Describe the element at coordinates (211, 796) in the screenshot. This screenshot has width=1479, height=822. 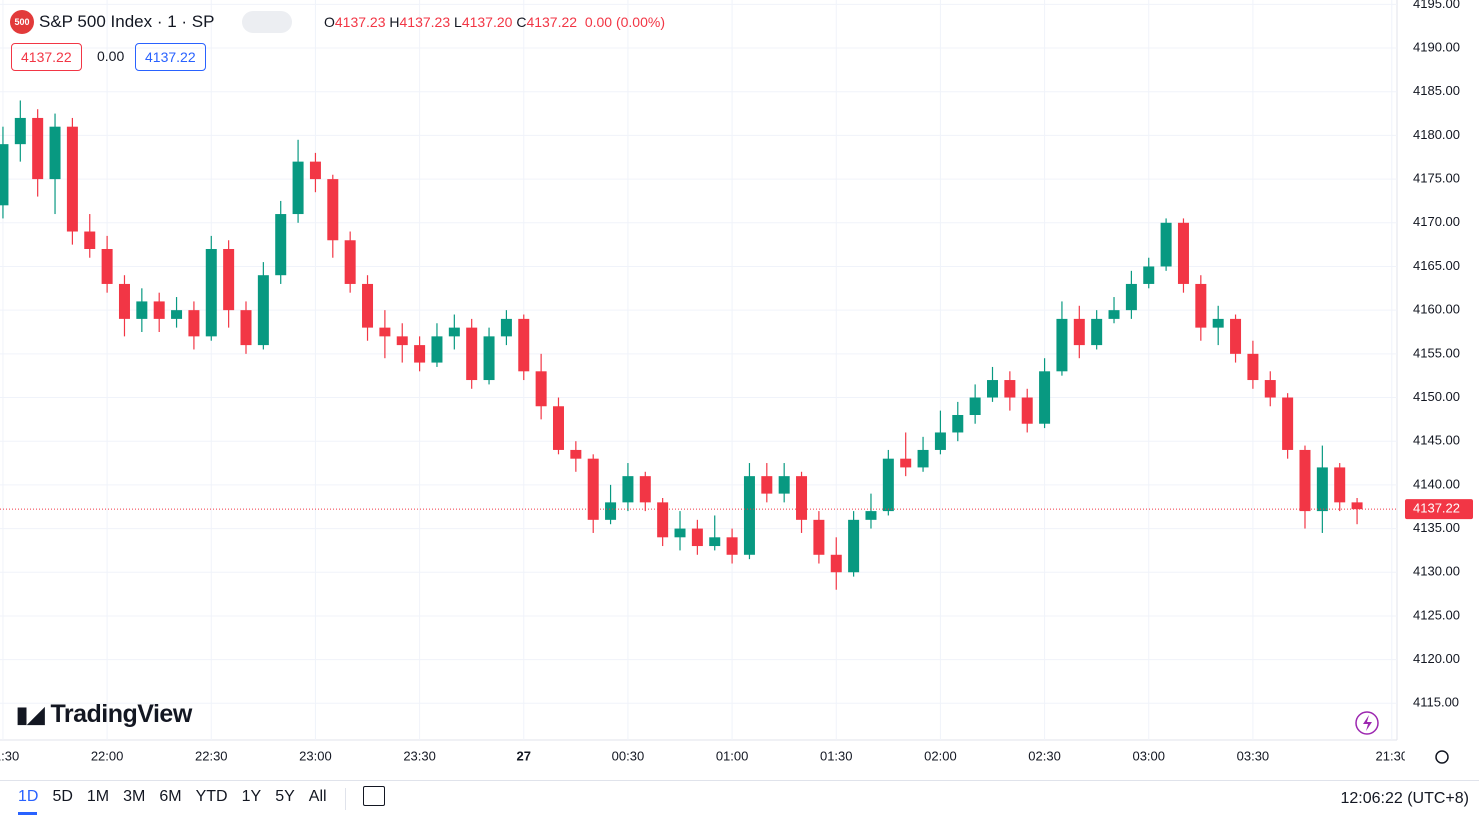
I see `range-button: YTD` at that location.